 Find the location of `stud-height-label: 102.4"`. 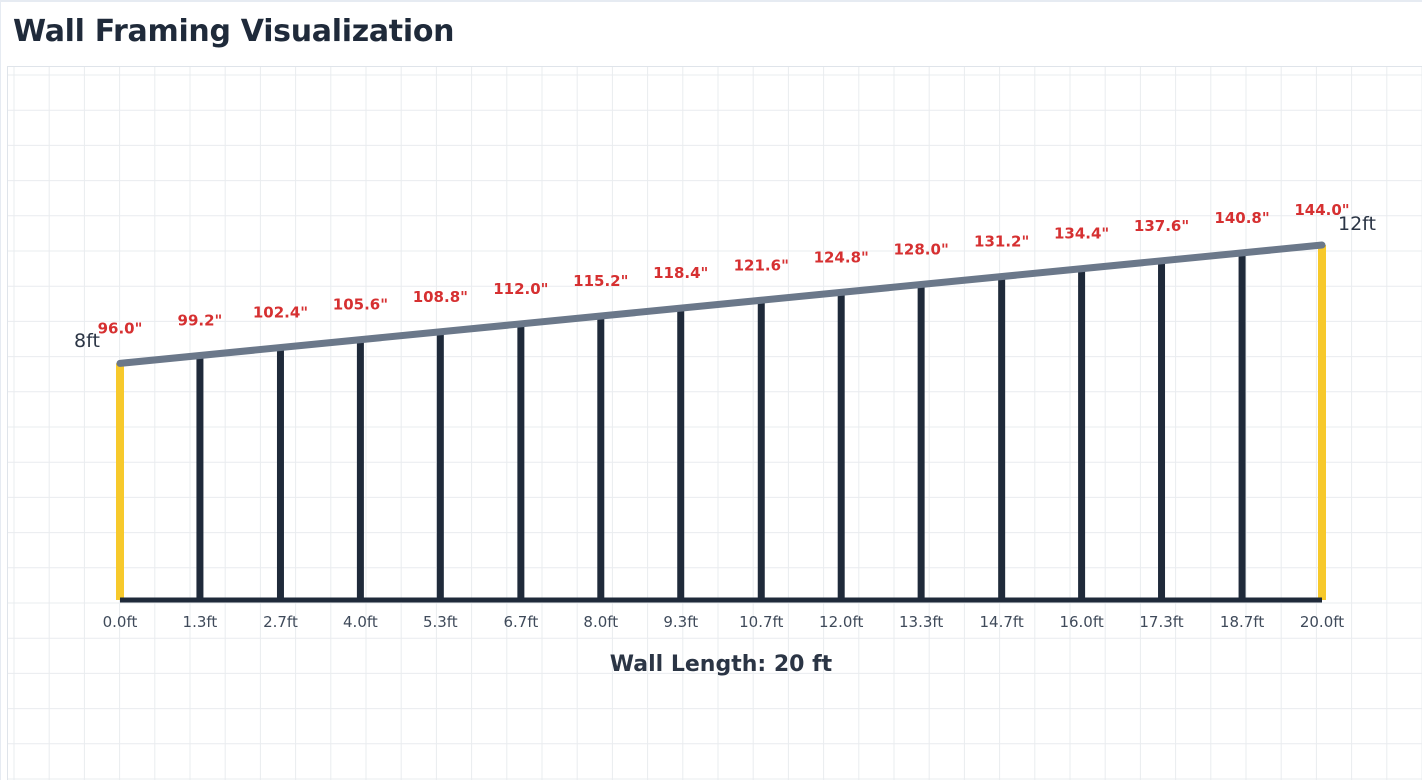

stud-height-label: 102.4" is located at coordinates (280, 313).